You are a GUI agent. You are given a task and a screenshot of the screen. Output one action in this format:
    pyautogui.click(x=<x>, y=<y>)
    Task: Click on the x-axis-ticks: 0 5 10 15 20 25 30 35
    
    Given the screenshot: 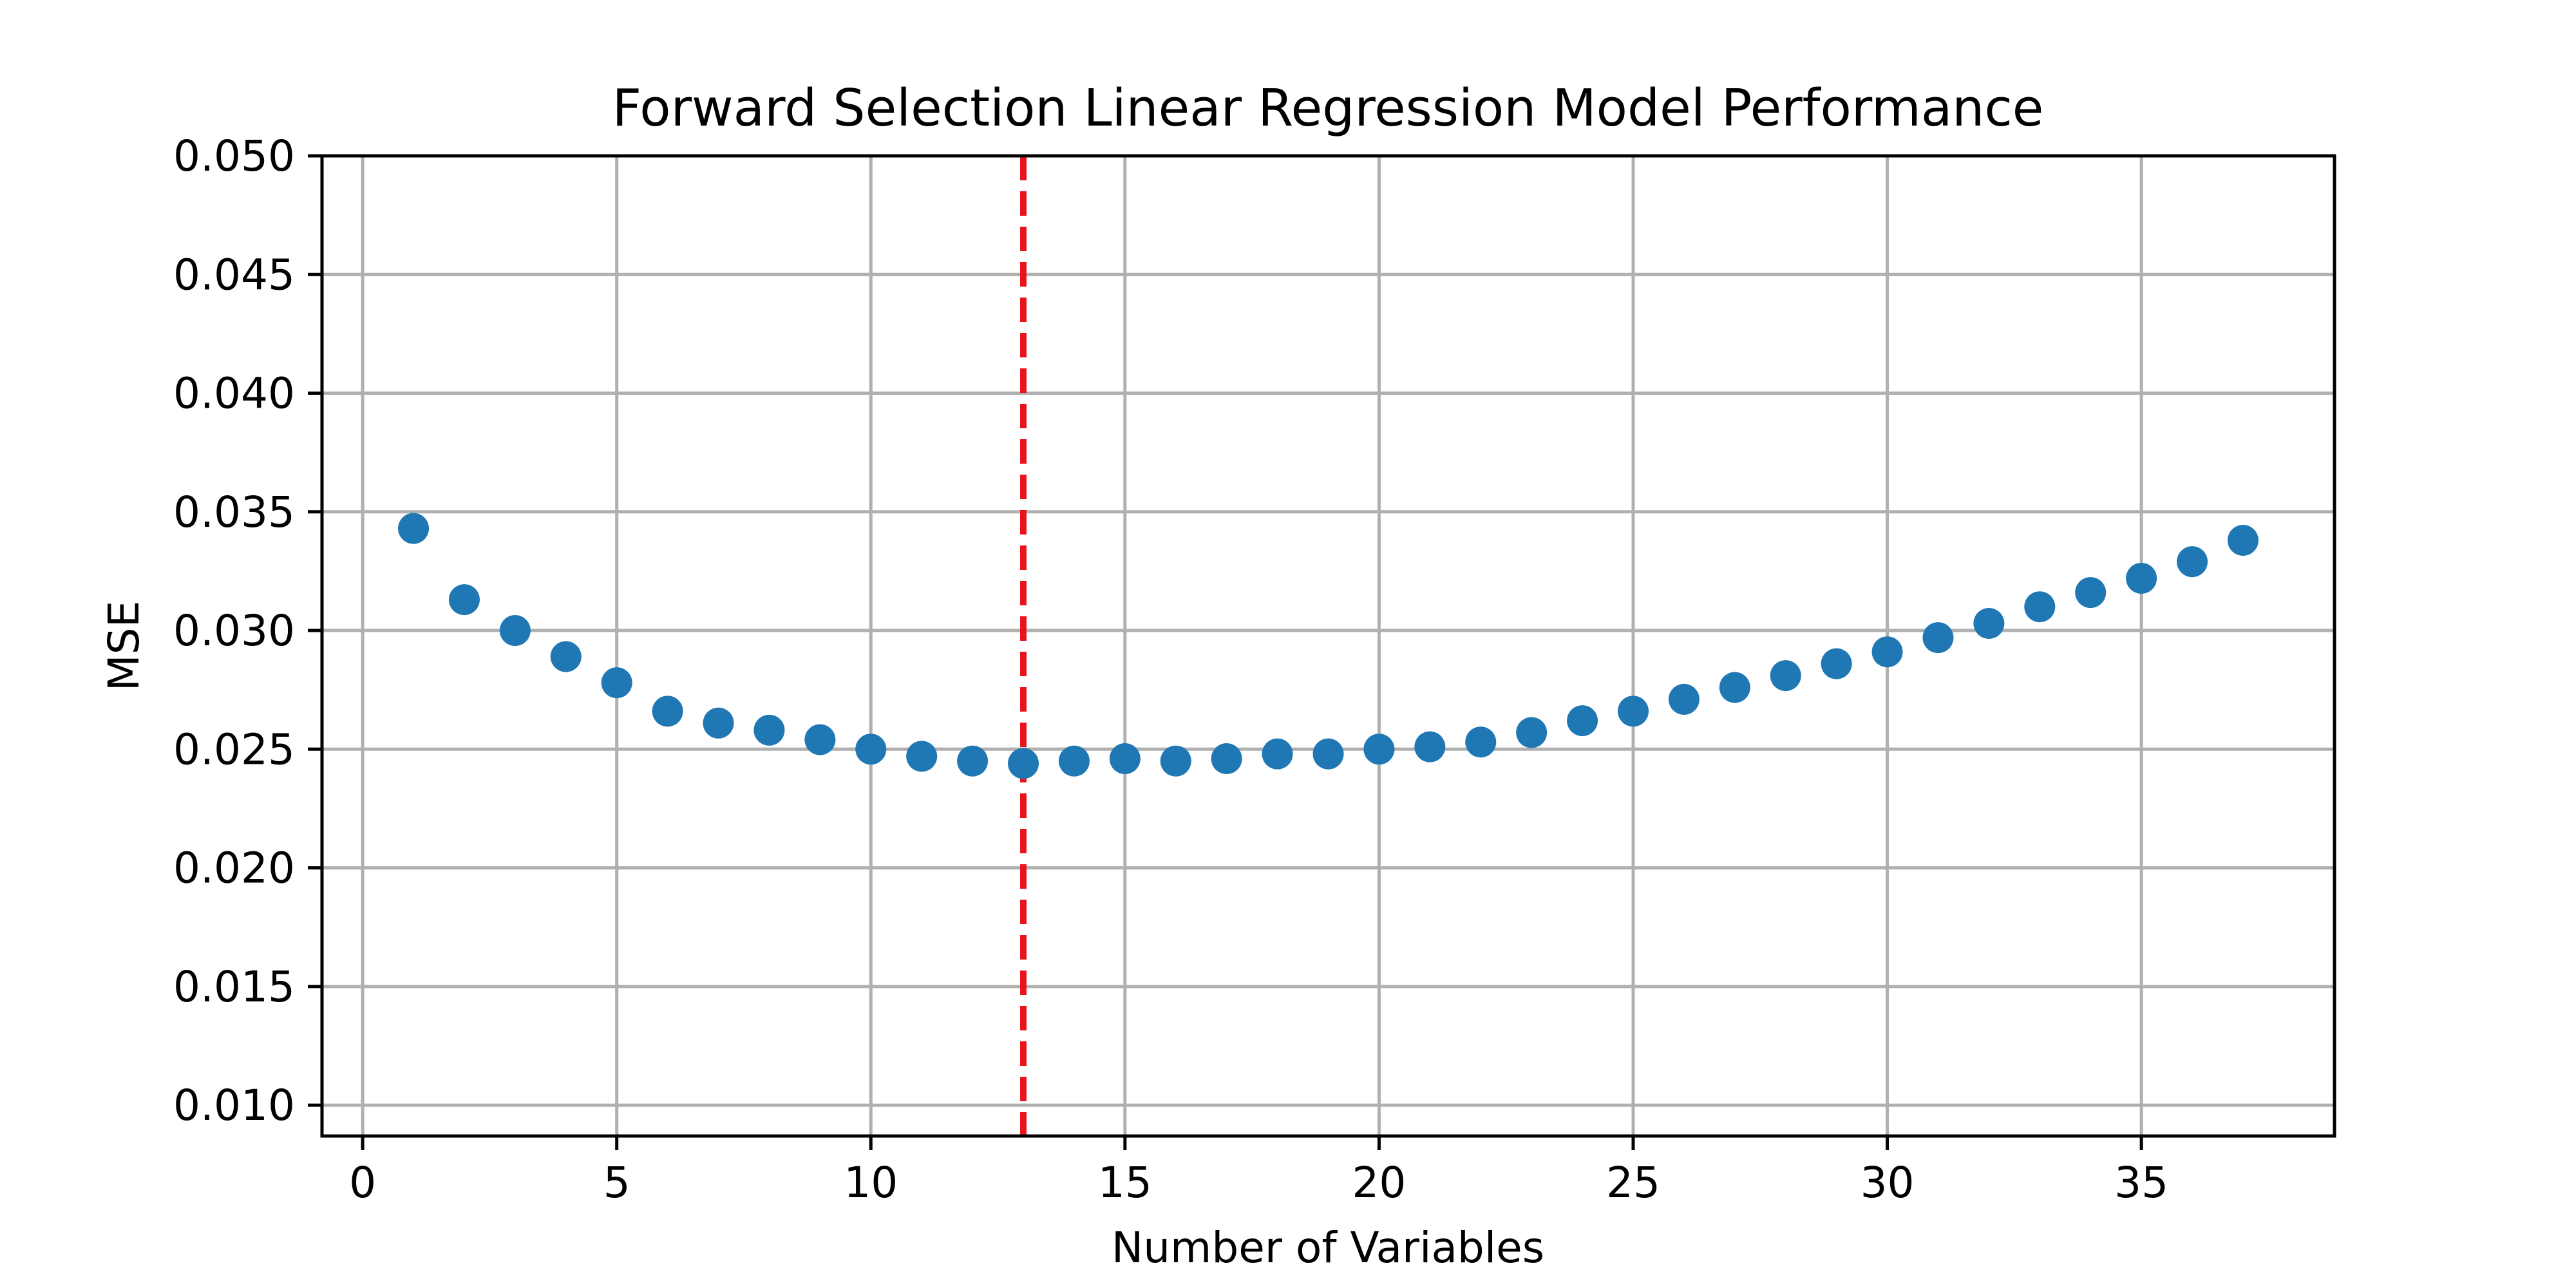 What is the action you would take?
    pyautogui.click(x=1258, y=1172)
    